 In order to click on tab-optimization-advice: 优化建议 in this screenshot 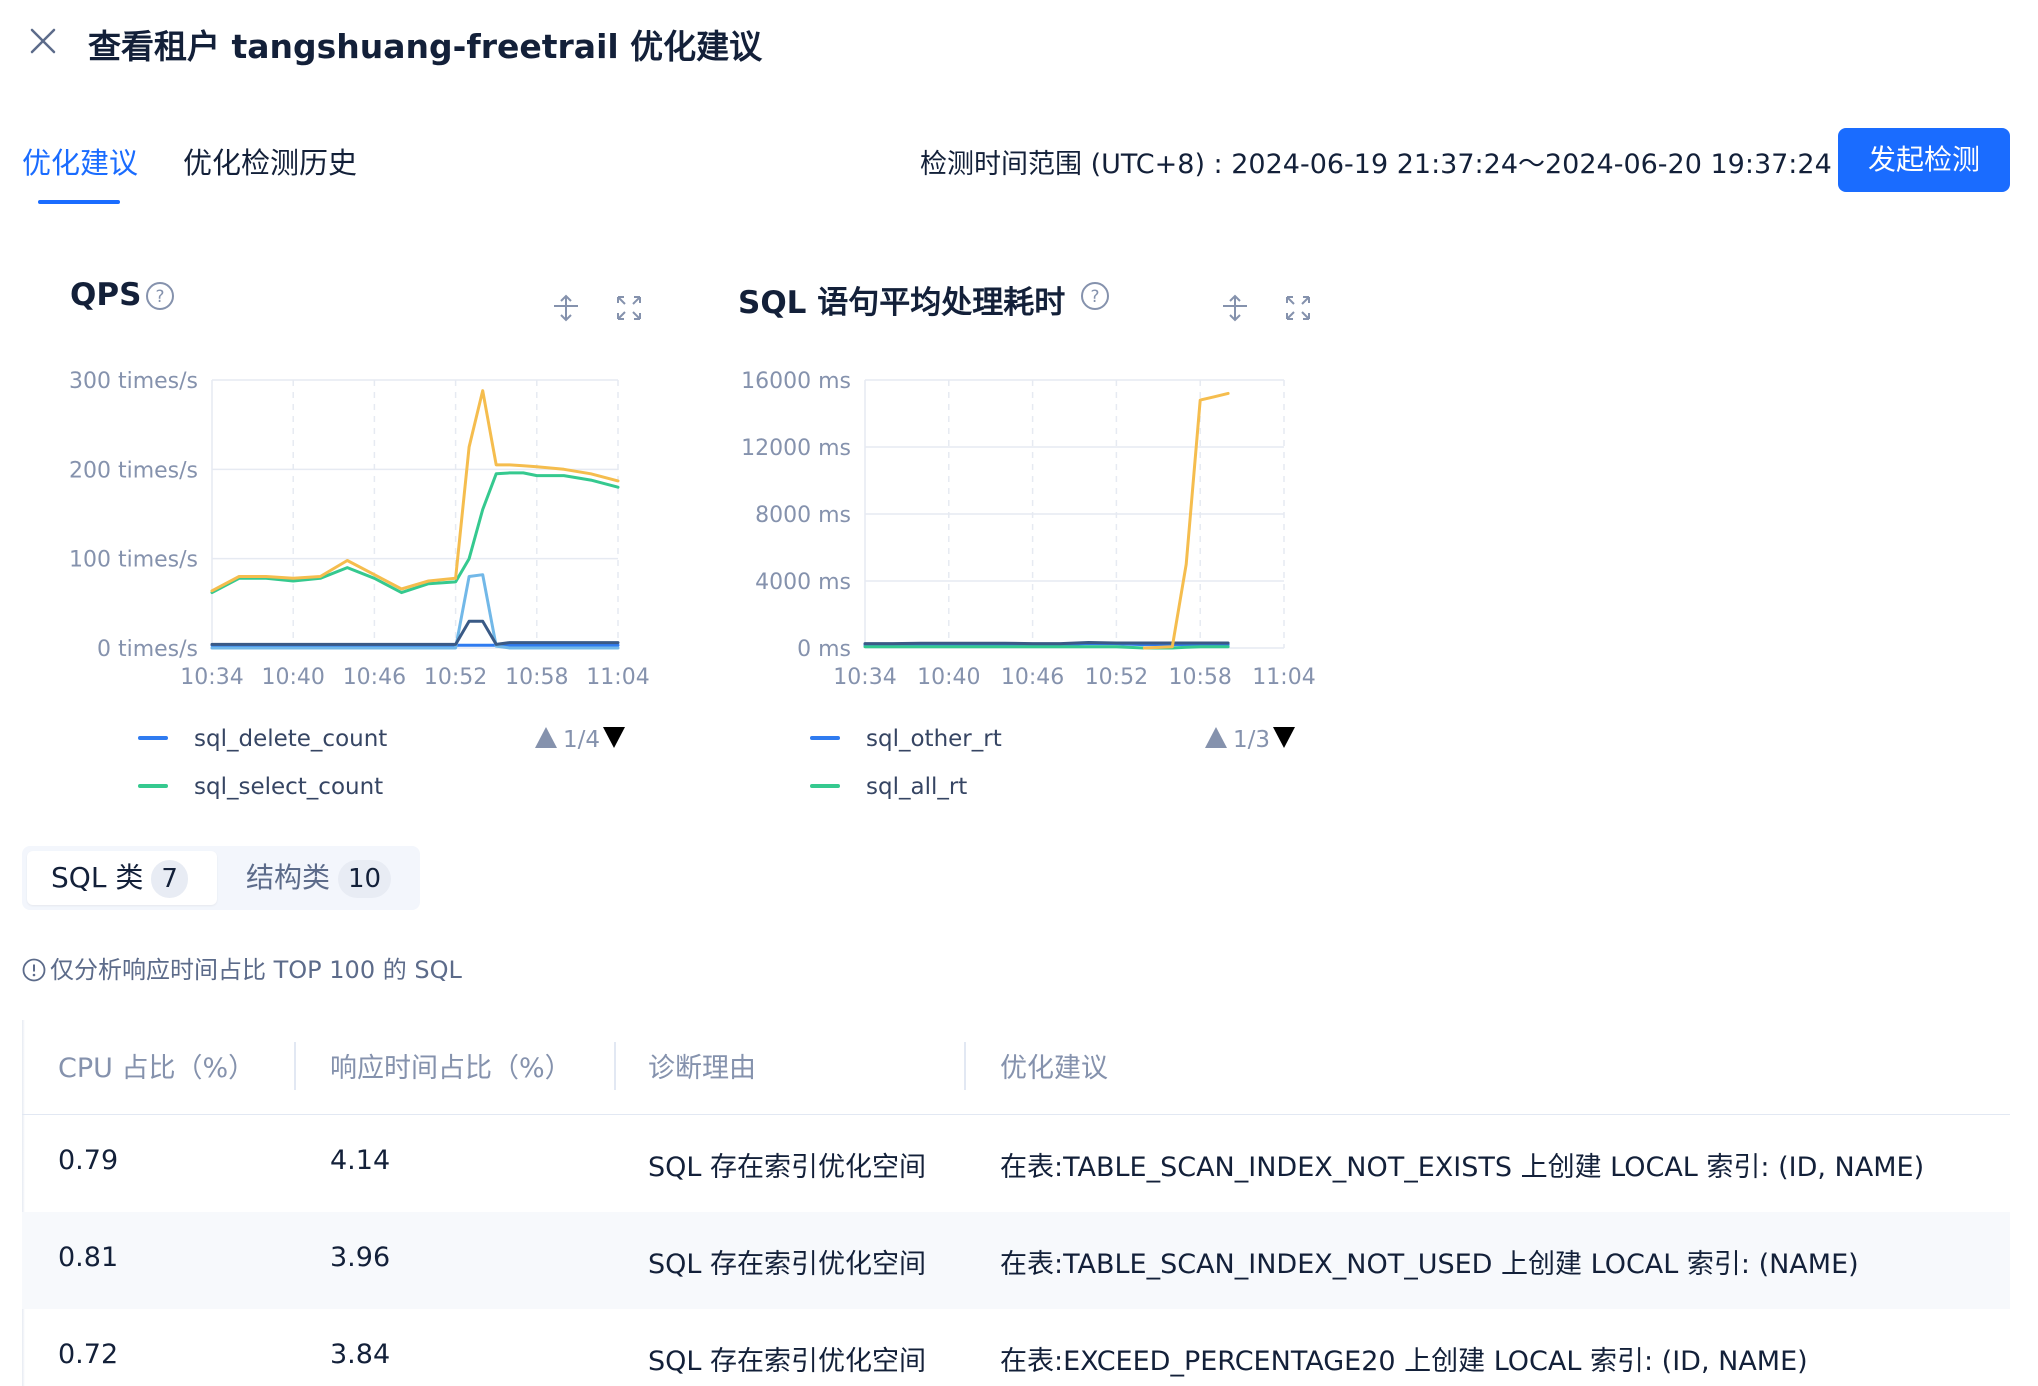, I will do `click(80, 163)`.